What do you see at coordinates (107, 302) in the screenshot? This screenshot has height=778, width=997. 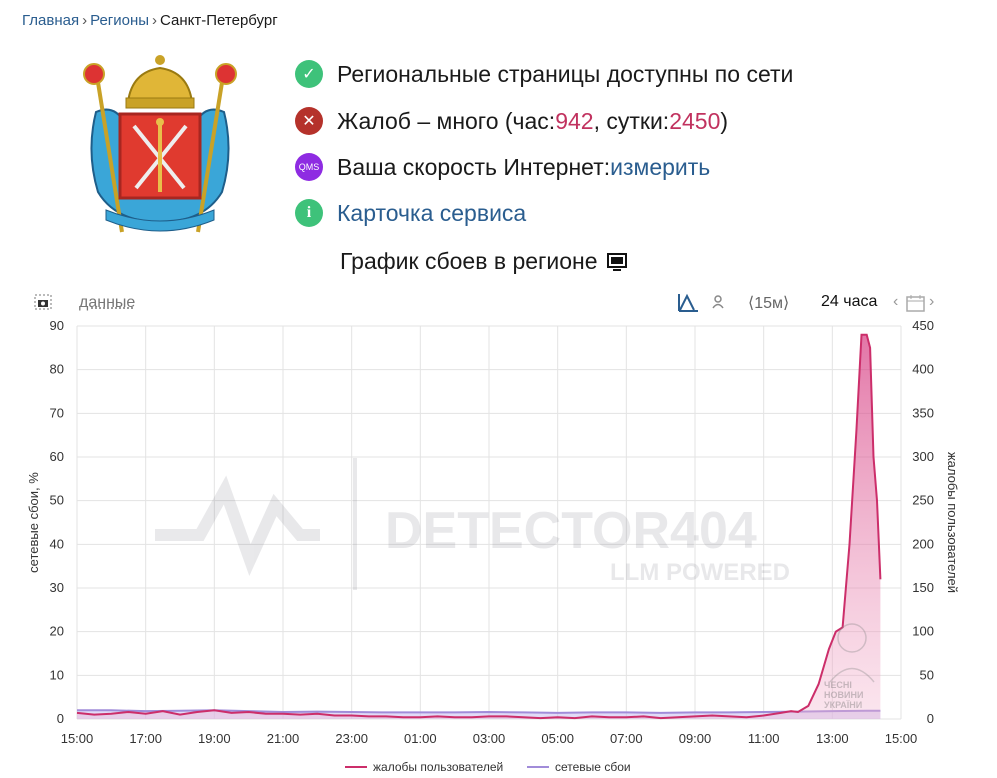 I see `data-link: данные` at bounding box center [107, 302].